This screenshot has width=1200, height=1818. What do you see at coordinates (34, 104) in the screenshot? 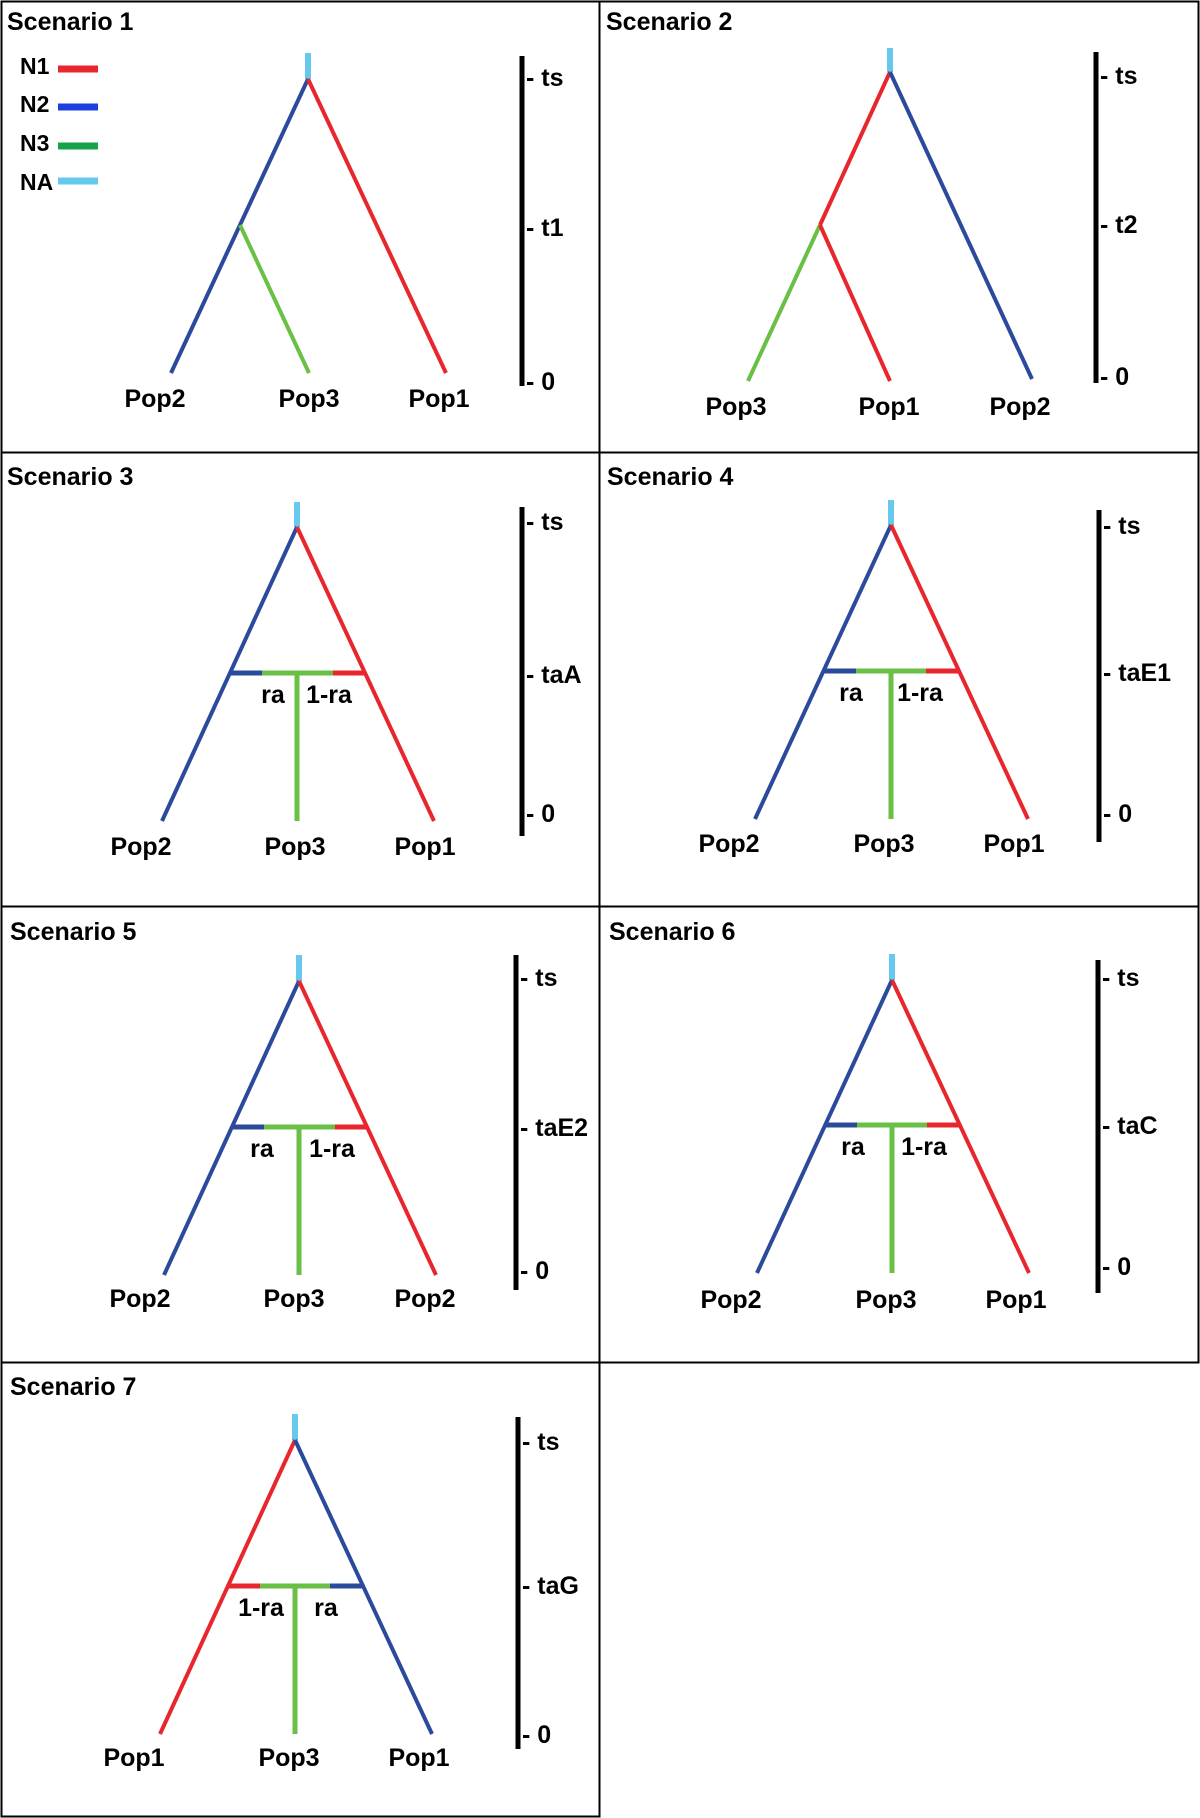
I see `legend-label-n2: N2` at bounding box center [34, 104].